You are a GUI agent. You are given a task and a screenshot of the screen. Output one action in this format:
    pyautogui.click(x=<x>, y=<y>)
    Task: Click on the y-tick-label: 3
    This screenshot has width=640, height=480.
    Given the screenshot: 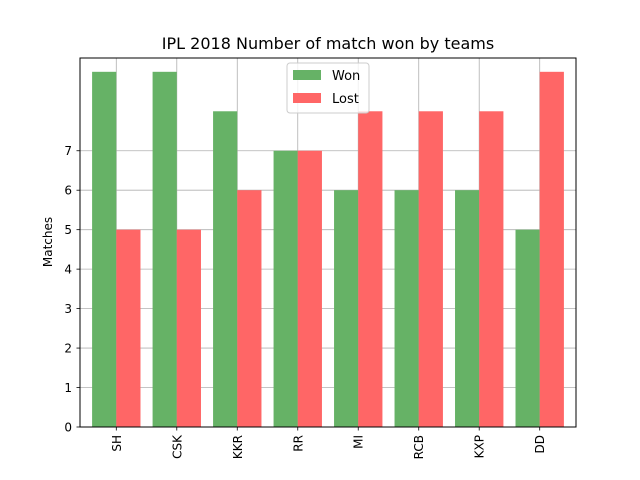 What is the action you would take?
    pyautogui.click(x=68, y=309)
    